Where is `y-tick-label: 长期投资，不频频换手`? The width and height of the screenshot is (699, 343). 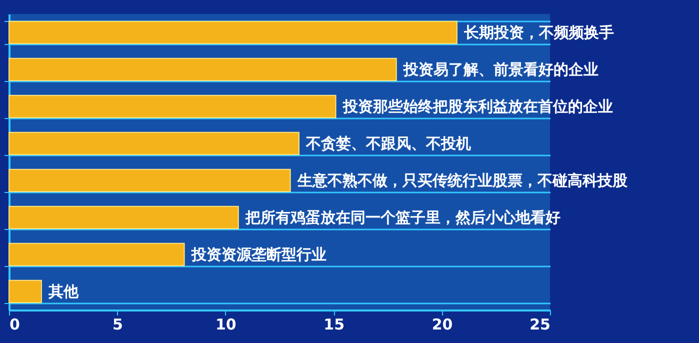
y-tick-label: 长期投资，不频频换手 is located at coordinates (538, 33).